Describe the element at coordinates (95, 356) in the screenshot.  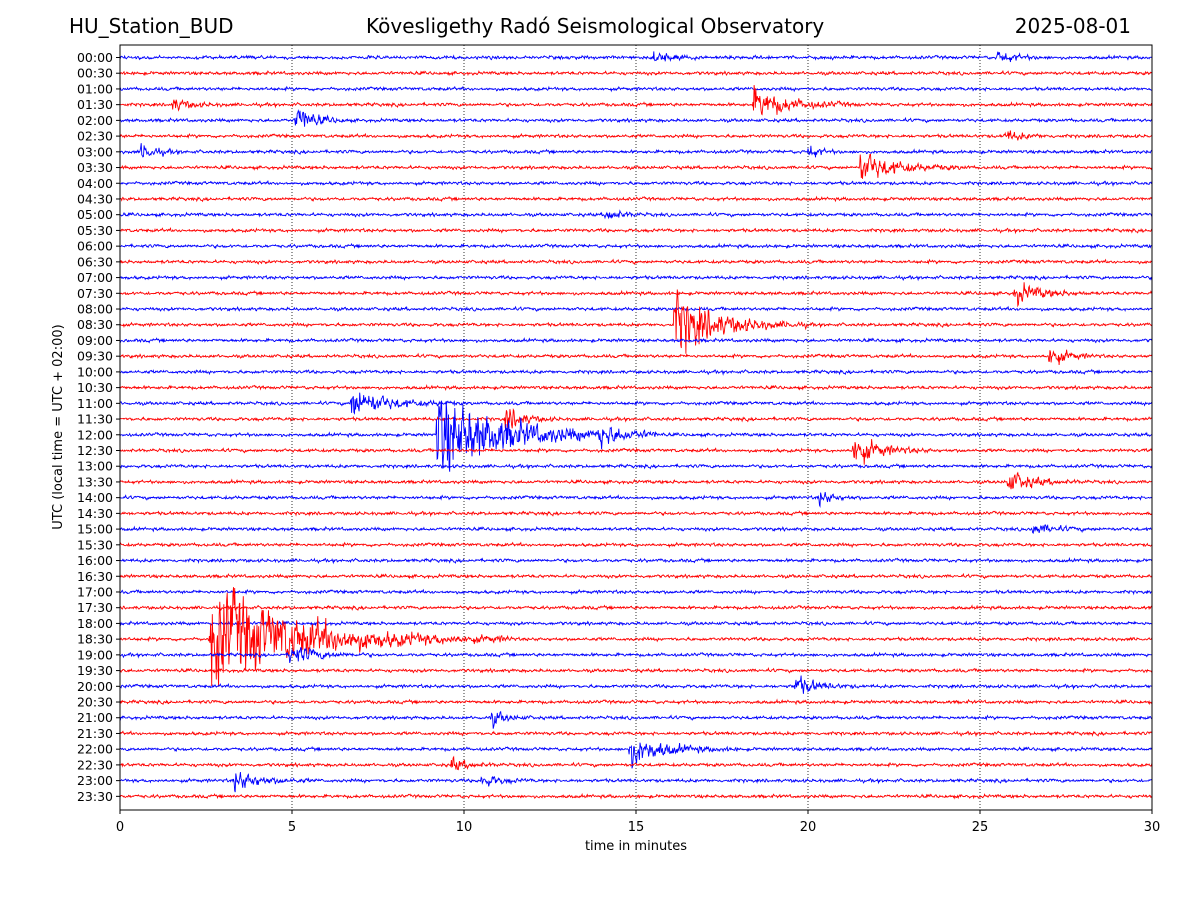
I see `y-tick-label: 09:30` at that location.